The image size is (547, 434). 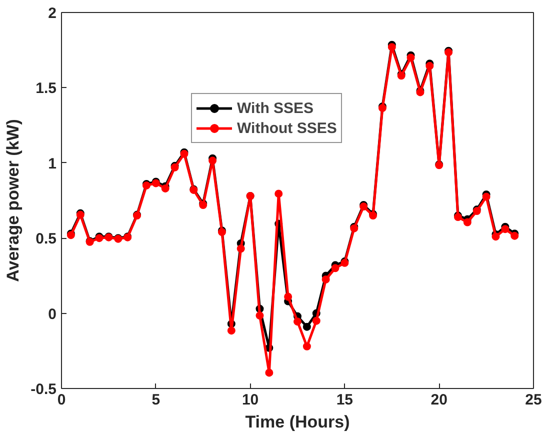 I want to click on y-tick-label: 2, so click(x=52, y=13).